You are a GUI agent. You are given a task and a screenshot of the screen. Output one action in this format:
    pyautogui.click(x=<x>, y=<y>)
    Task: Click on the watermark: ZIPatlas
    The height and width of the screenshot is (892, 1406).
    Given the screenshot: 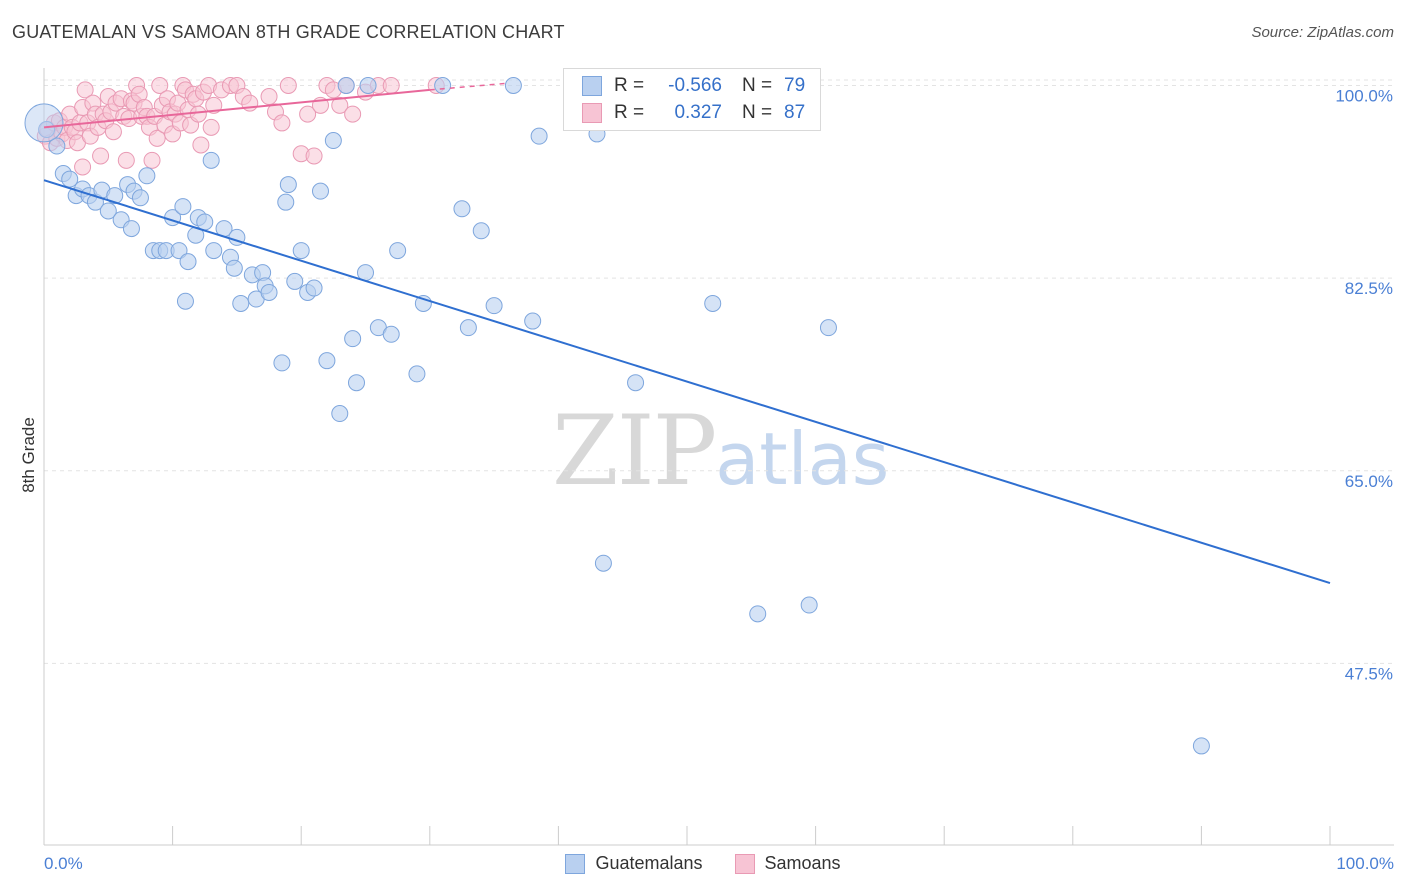 What is the action you would take?
    pyautogui.click(x=720, y=451)
    